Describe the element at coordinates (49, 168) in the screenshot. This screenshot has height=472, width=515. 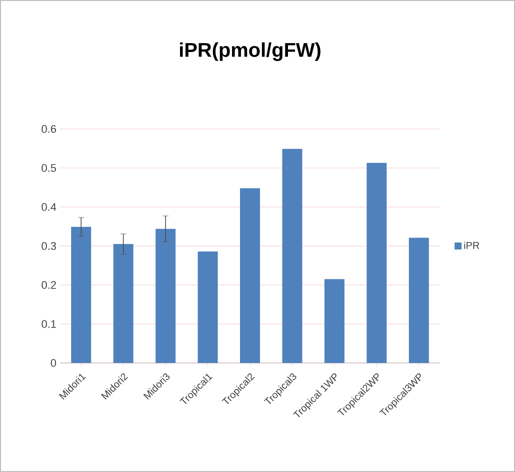
I see `y-tick-label: 0.5` at that location.